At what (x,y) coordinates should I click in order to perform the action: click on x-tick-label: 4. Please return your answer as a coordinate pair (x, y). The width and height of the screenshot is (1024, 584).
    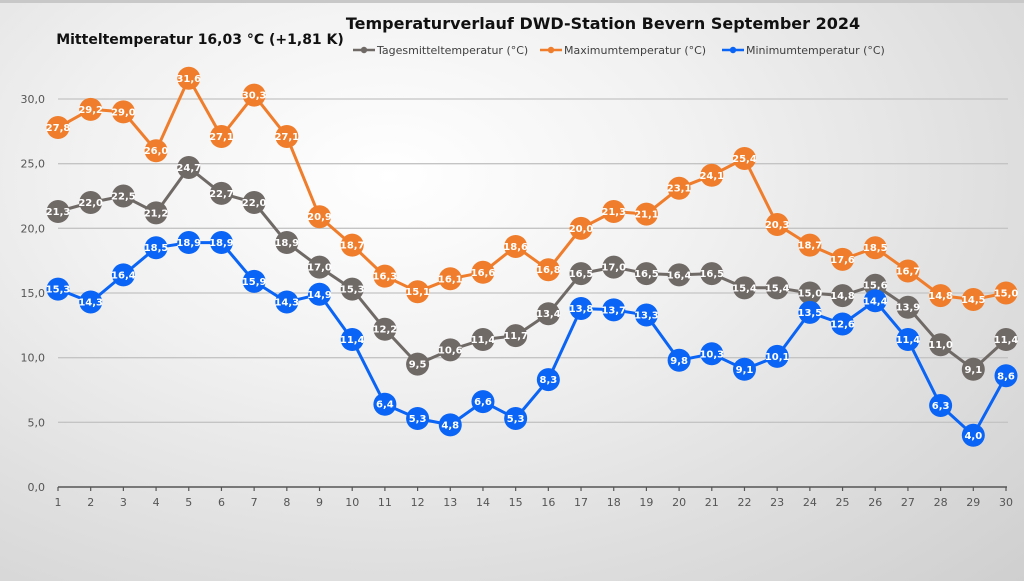
    Looking at the image, I should click on (156, 502).